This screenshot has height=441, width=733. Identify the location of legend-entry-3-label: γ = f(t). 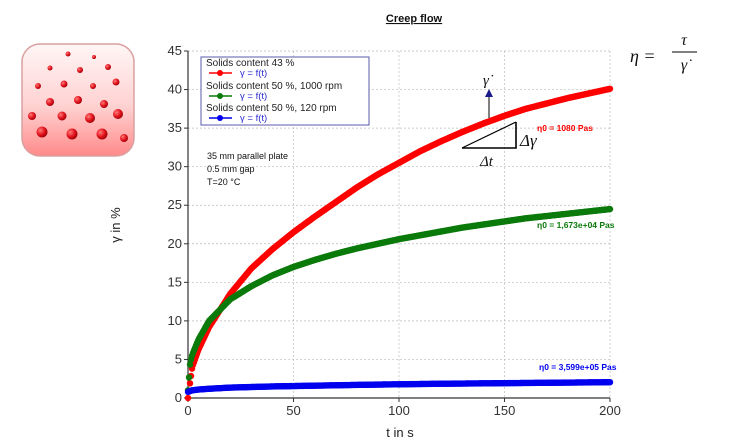
(253, 118).